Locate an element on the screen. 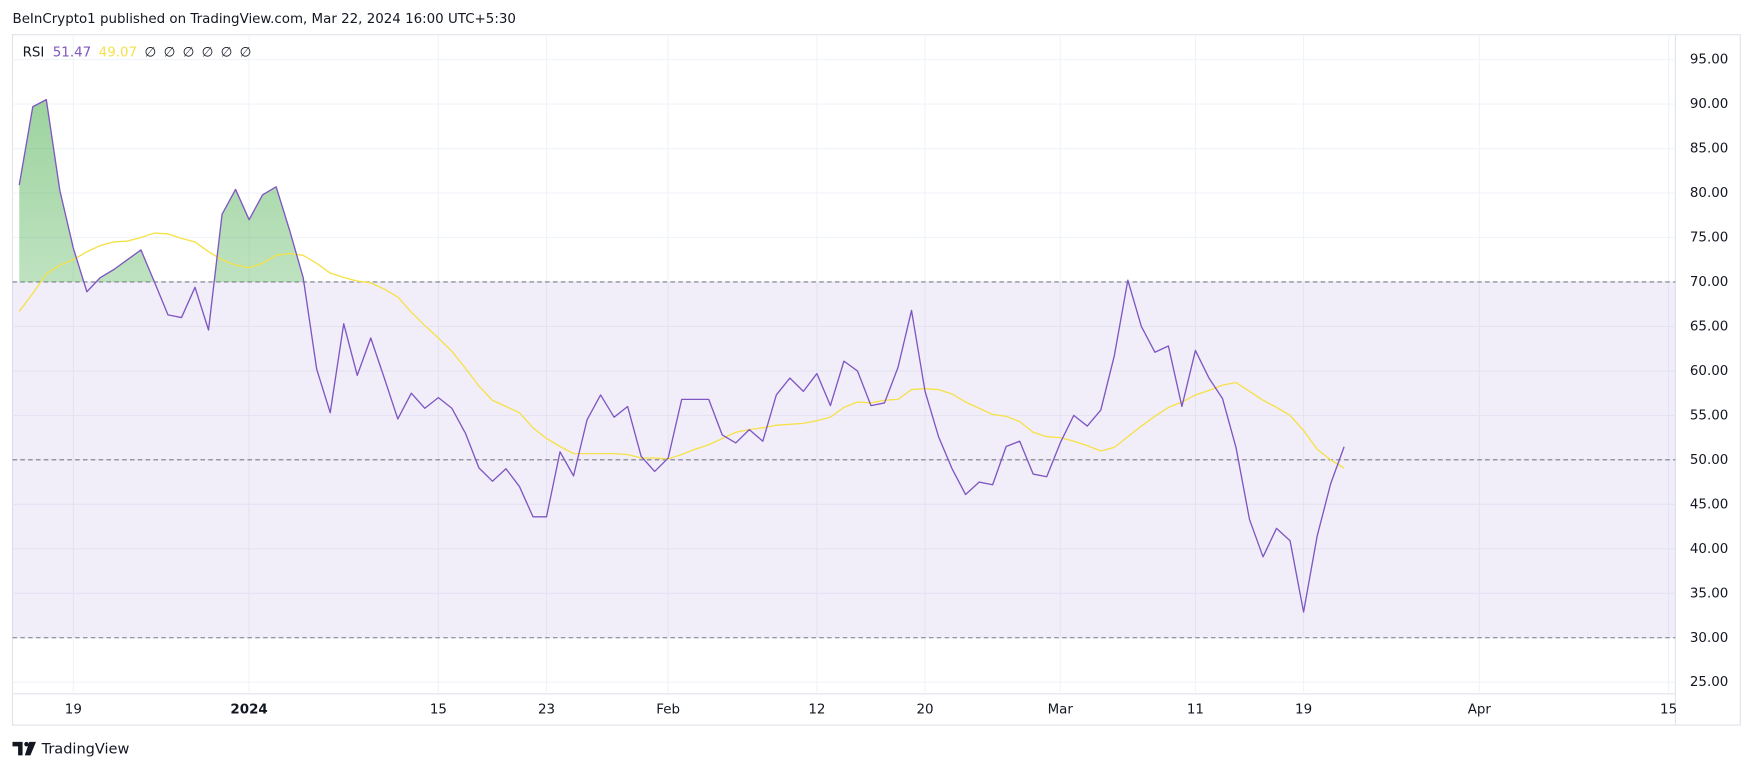 This screenshot has height=771, width=1755. x-tick-label: 23 is located at coordinates (546, 709).